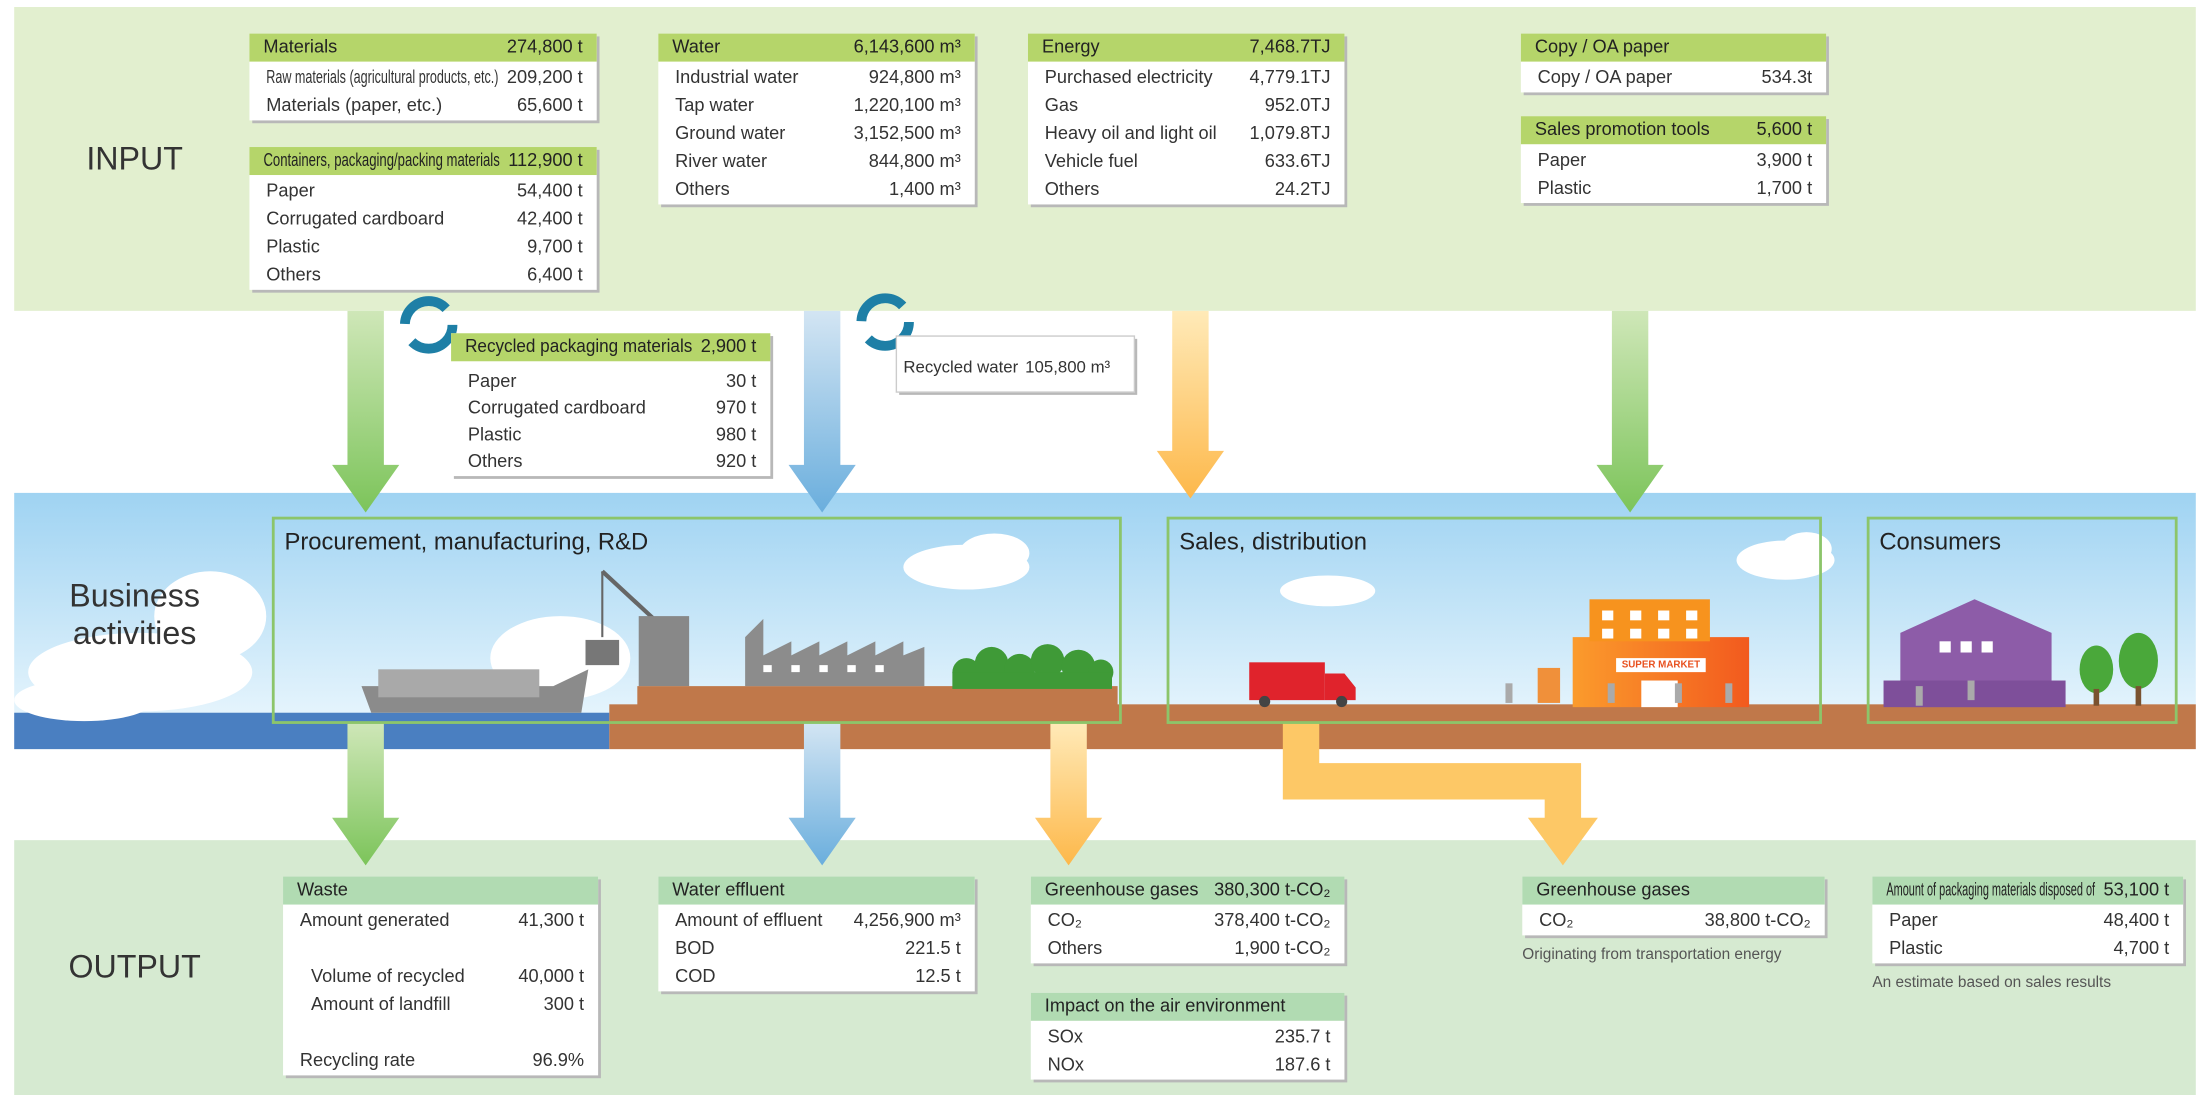  Describe the element at coordinates (1071, 46) in the screenshot. I see `box-title: Energy` at that location.